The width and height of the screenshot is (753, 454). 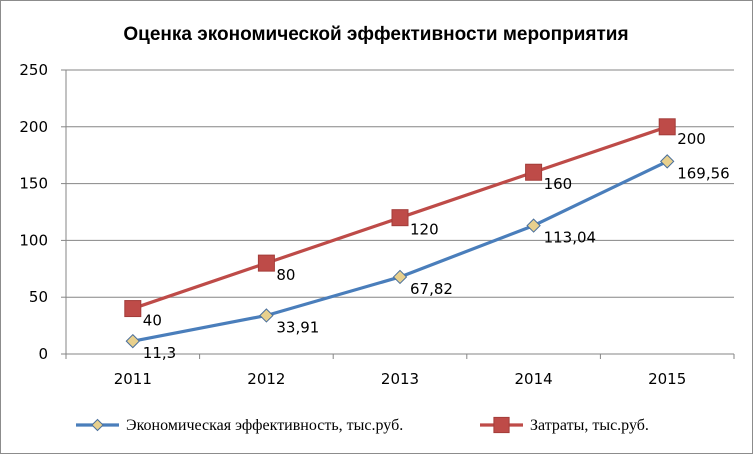 What do you see at coordinates (424, 230) in the screenshot?
I see `data-label: 120` at bounding box center [424, 230].